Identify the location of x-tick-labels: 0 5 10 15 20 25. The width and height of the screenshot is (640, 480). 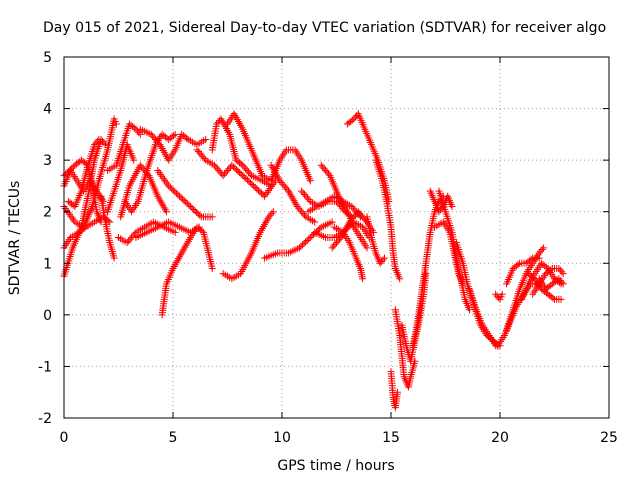
(339, 438).